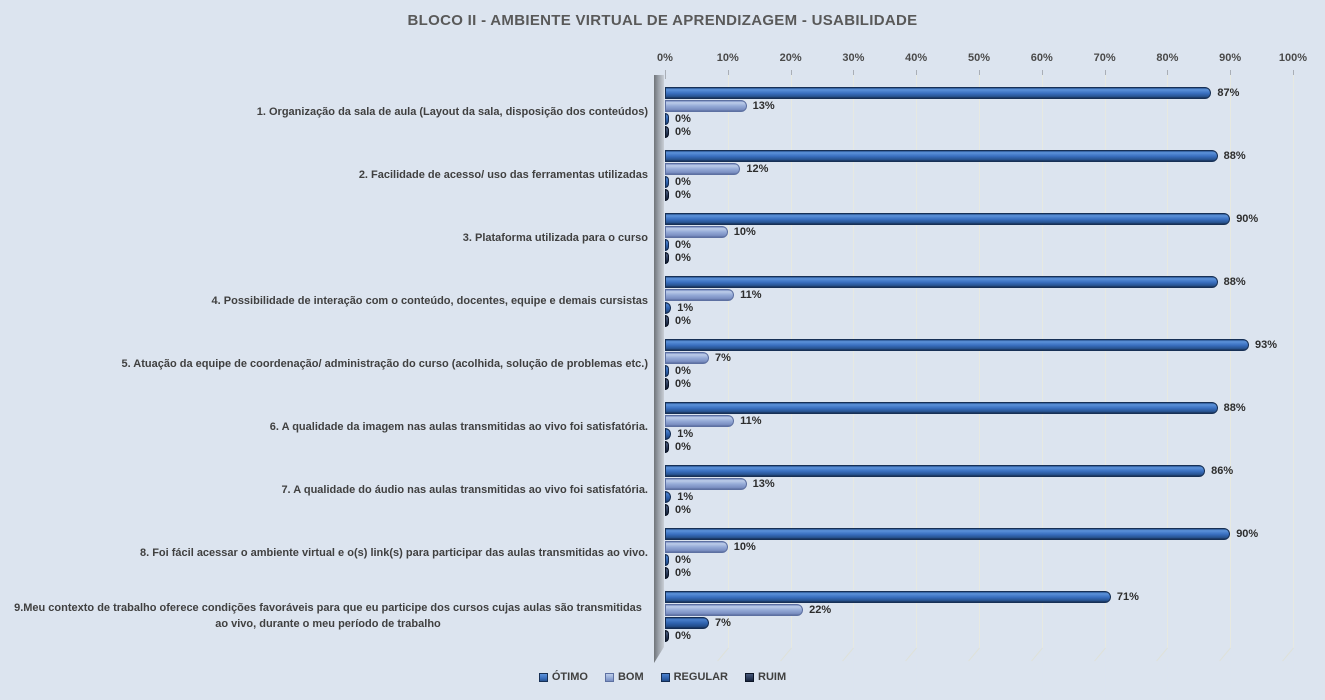 The image size is (1325, 700). Describe the element at coordinates (1041, 58) in the screenshot. I see `x-axis-tick-label: 60%` at that location.